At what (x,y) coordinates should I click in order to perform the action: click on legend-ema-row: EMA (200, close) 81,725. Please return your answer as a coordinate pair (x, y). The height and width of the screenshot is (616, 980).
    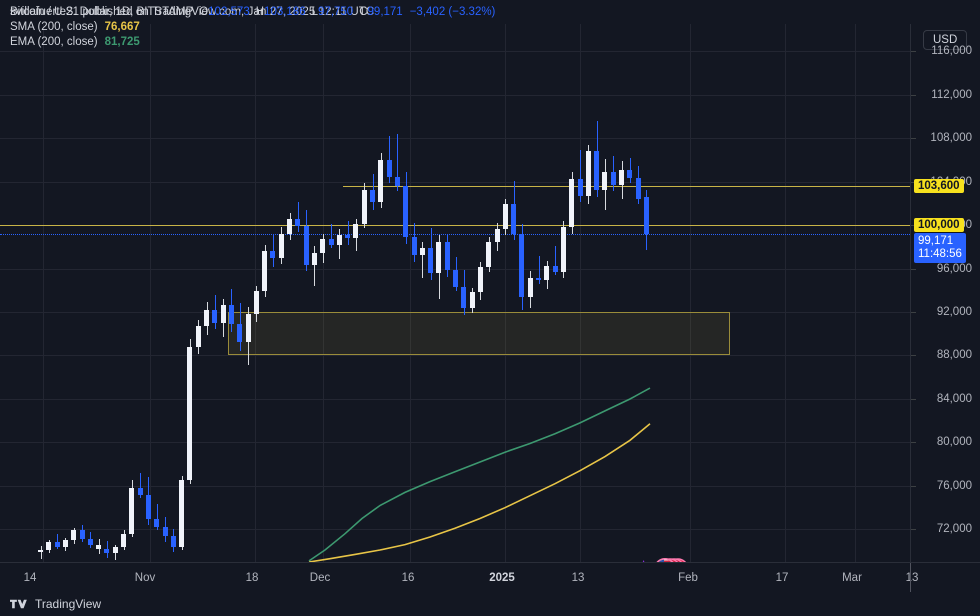
    Looking at the image, I should click on (252, 43).